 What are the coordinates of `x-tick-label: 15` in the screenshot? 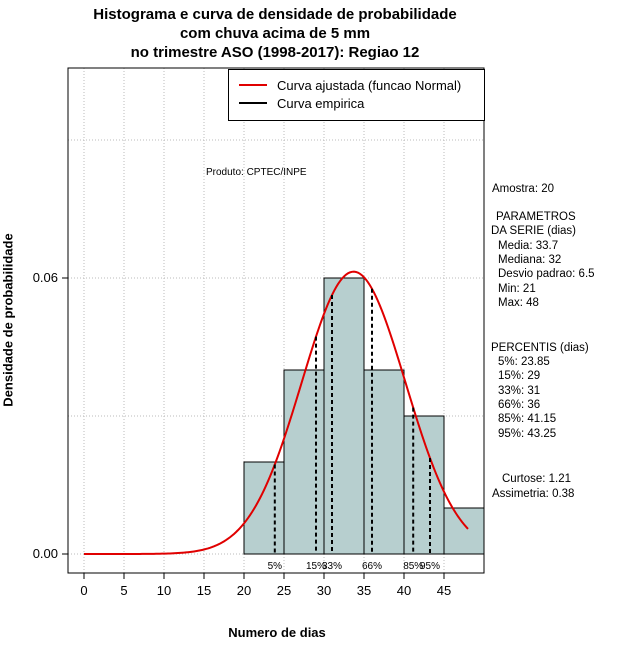 It's located at (204, 590).